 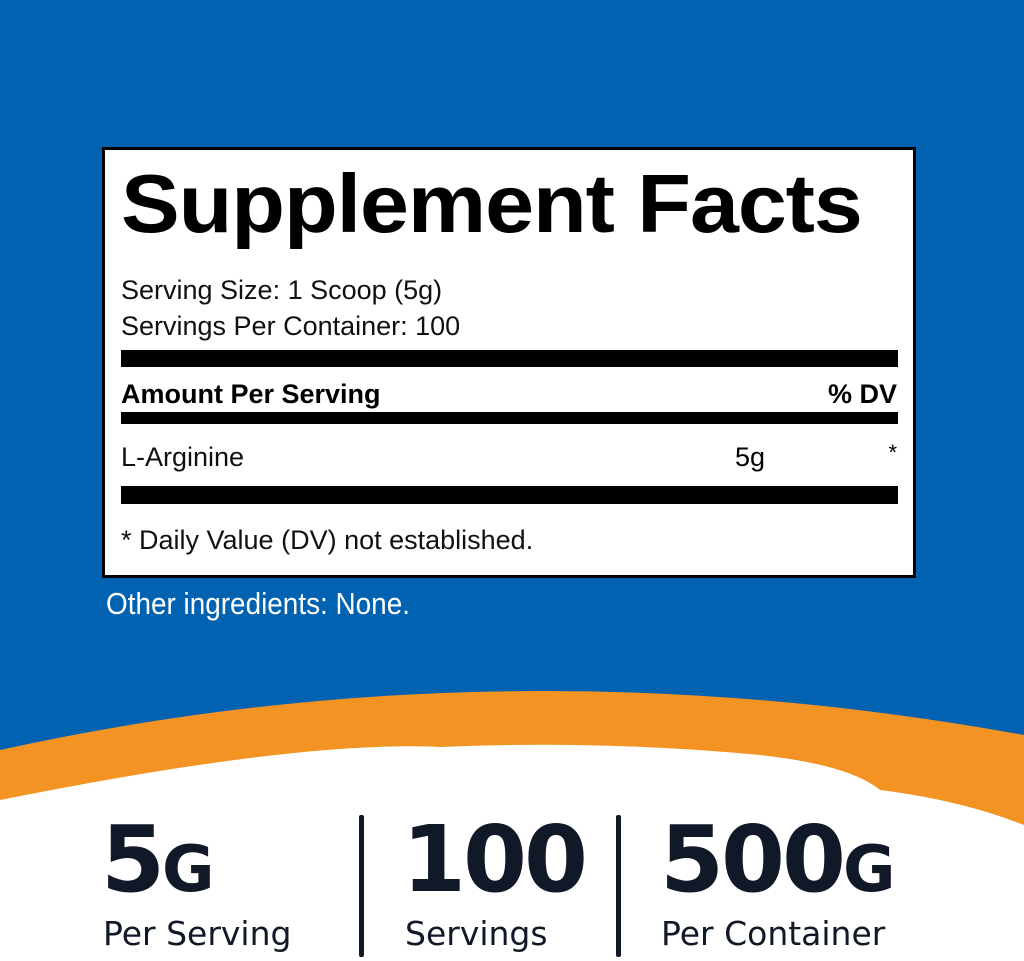 What do you see at coordinates (476, 933) in the screenshot?
I see `stat-label-servings: Servings` at bounding box center [476, 933].